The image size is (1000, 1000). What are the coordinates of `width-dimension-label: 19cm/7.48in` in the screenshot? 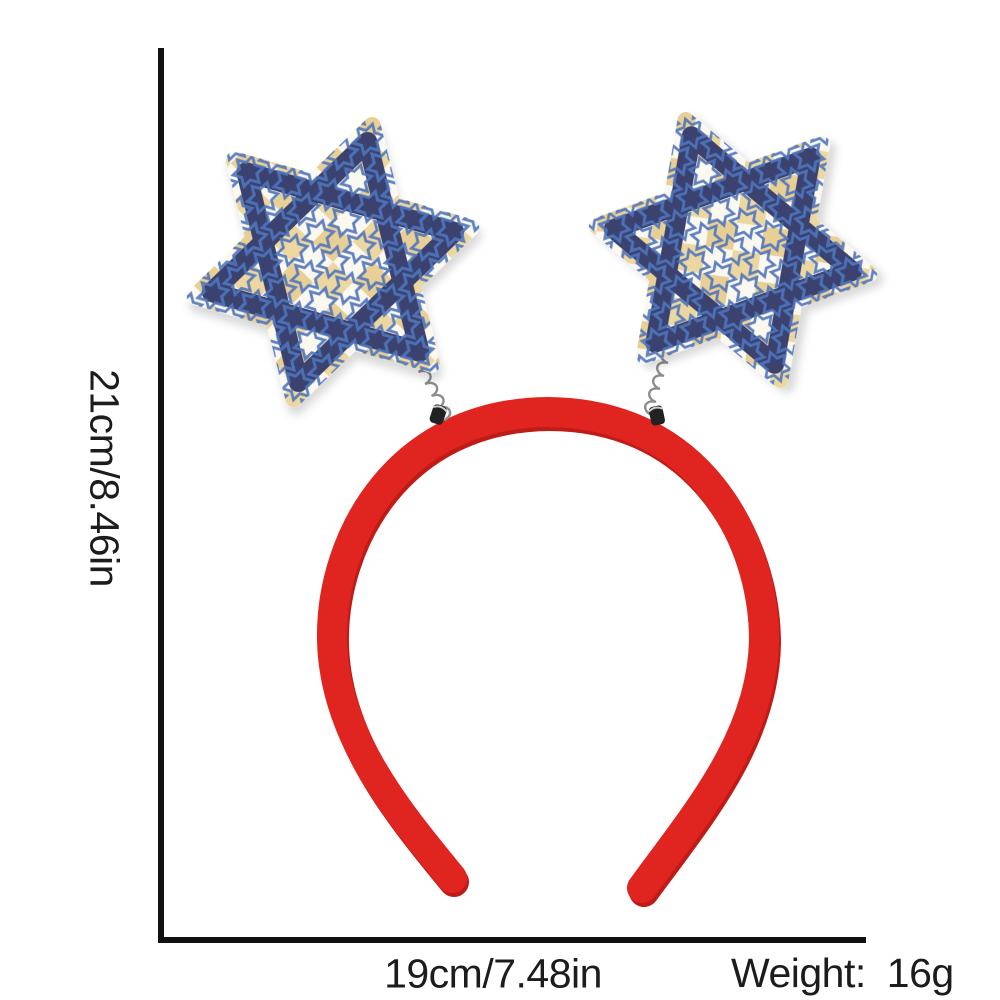 It's located at (493, 973).